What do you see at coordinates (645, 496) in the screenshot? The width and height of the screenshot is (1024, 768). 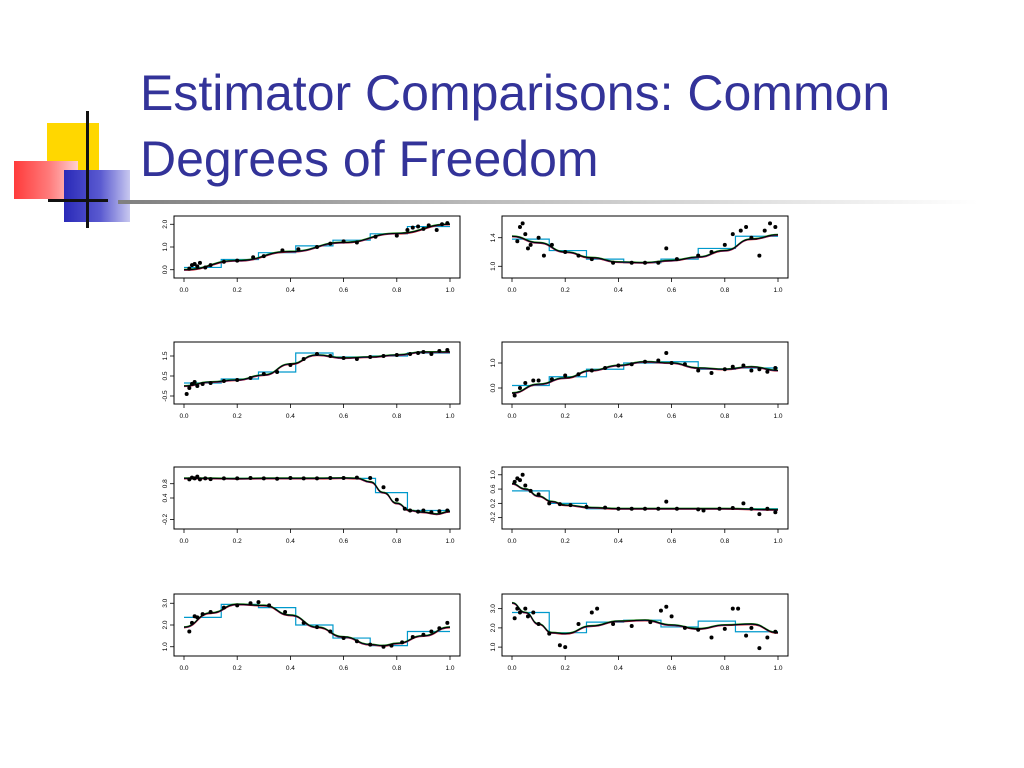 I see `estimate-green-curve` at bounding box center [645, 496].